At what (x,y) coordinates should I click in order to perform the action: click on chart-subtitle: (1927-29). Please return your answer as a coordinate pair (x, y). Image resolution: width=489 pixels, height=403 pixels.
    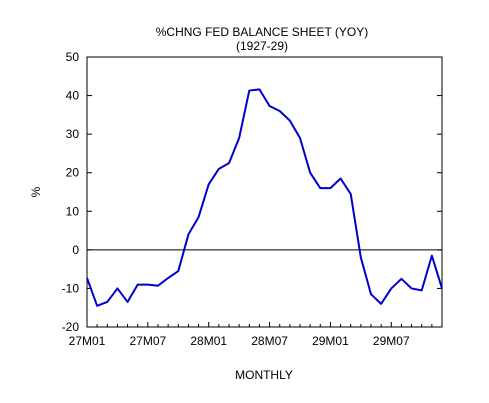
    Looking at the image, I should click on (262, 46).